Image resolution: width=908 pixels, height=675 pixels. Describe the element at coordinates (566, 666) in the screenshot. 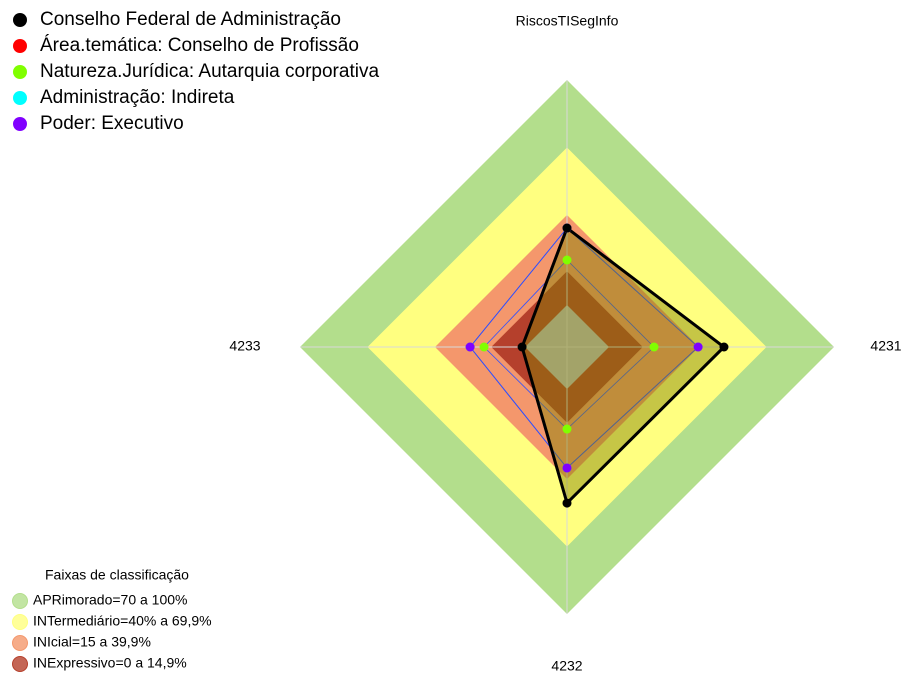

I see `axis-label: 4232` at that location.